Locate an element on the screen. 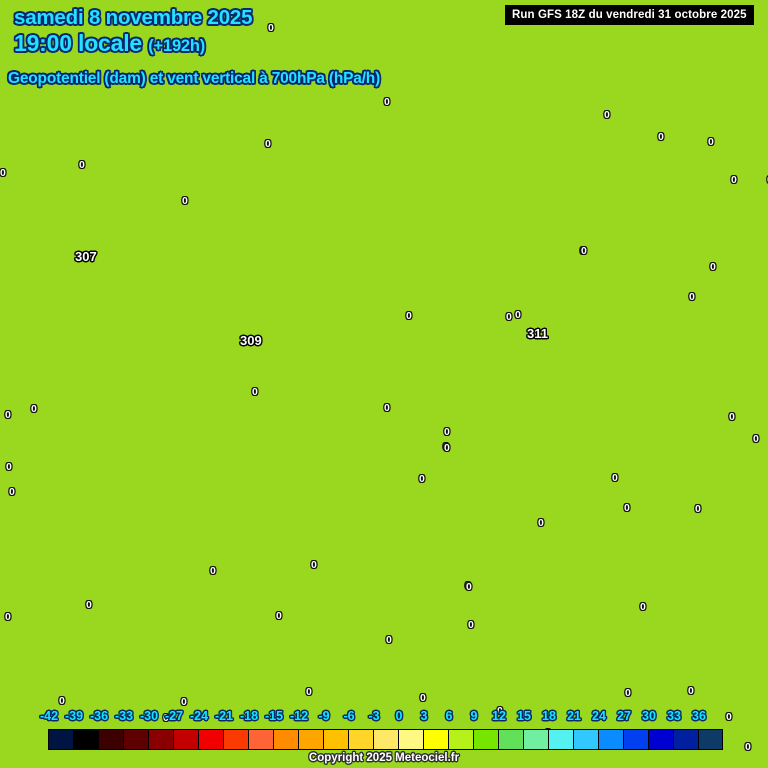  colorbar-tick: -42 is located at coordinates (49, 716).